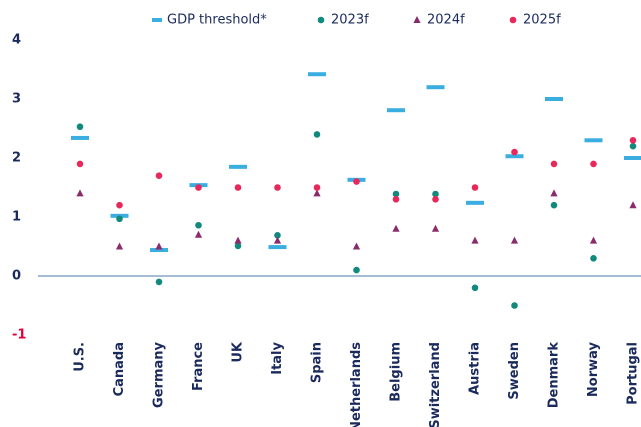  What do you see at coordinates (16, 276) in the screenshot?
I see `y-tick-label: 0` at bounding box center [16, 276].